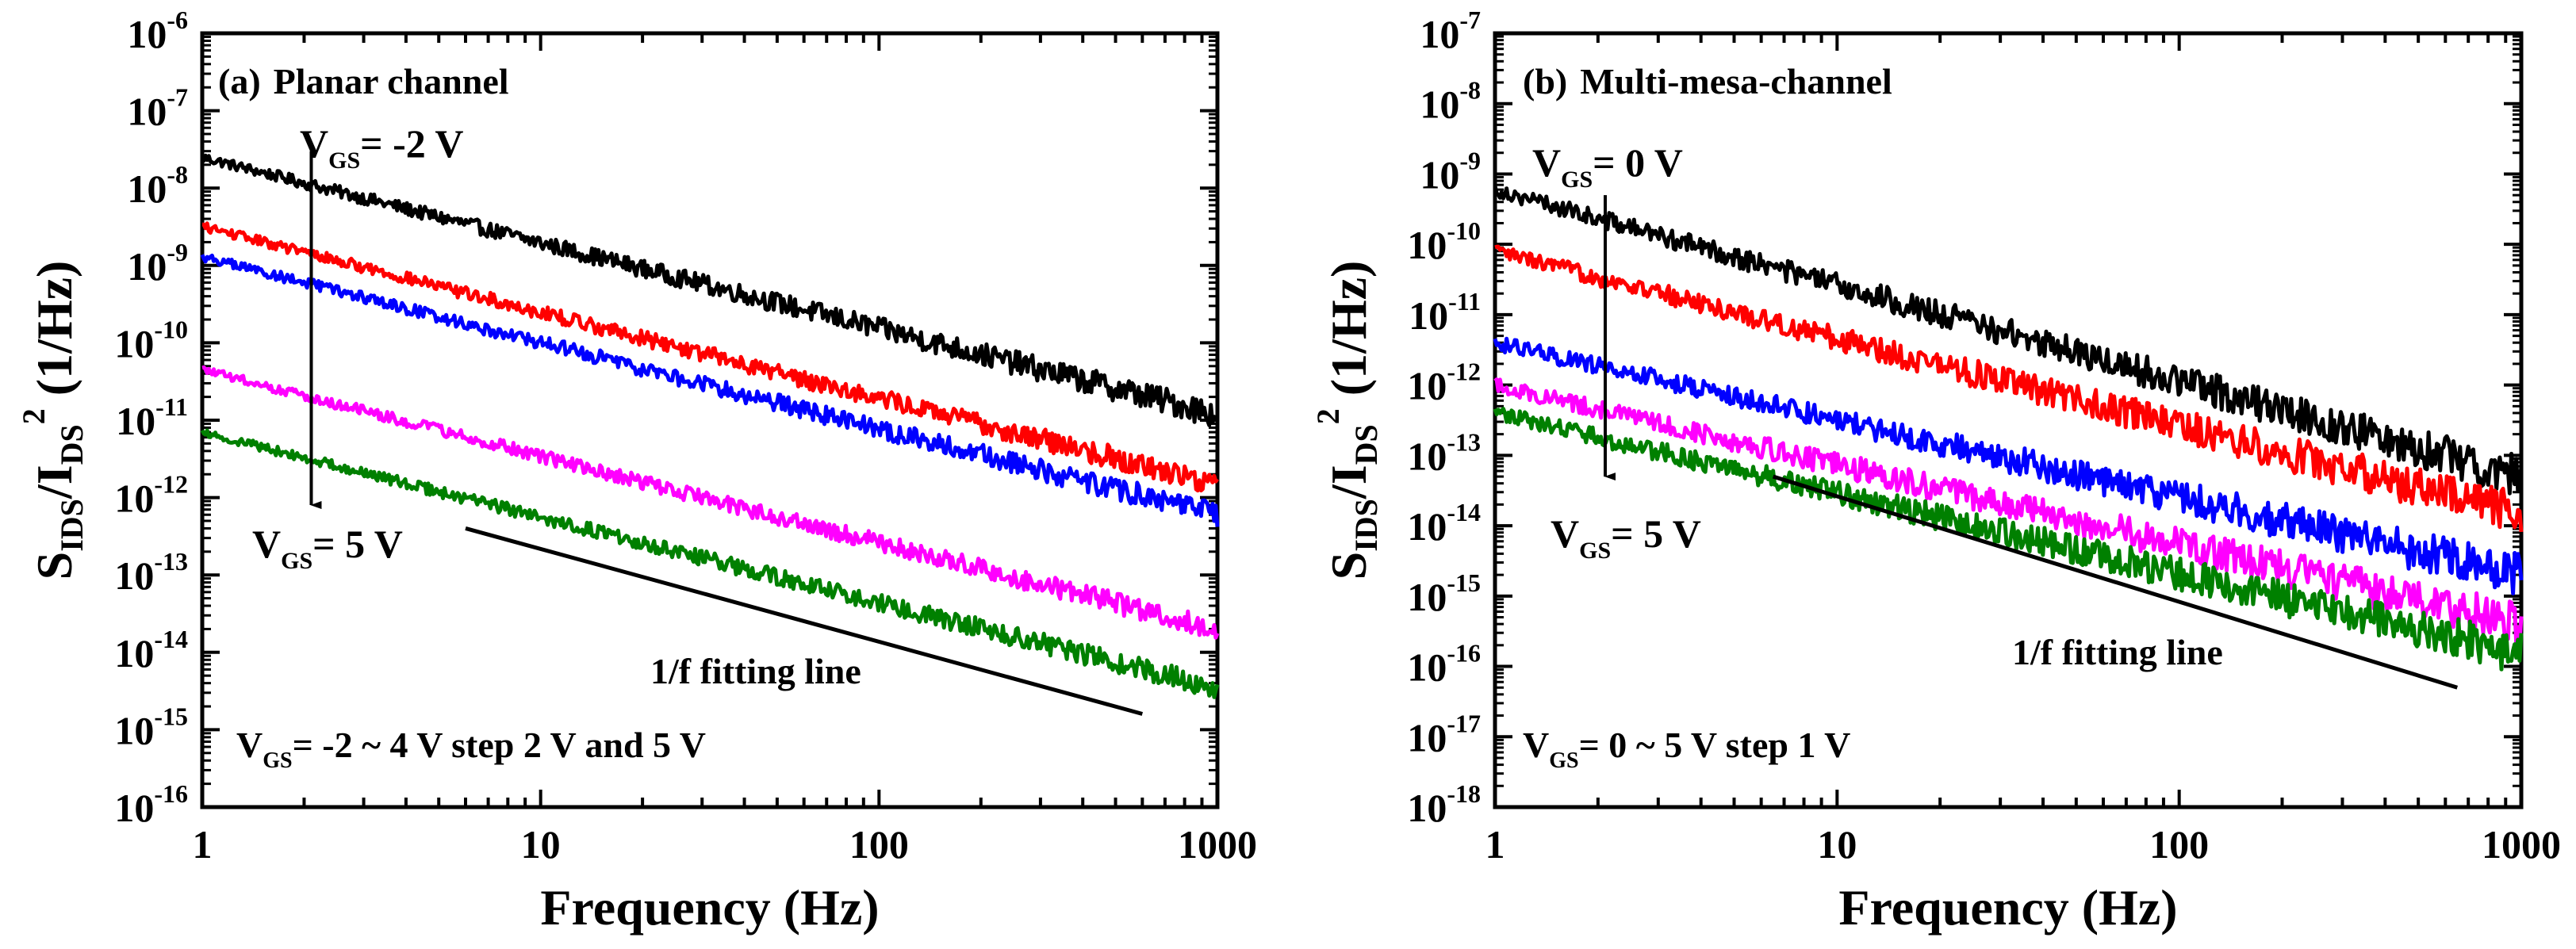  I want to click on panel-label: (a), so click(240, 81).